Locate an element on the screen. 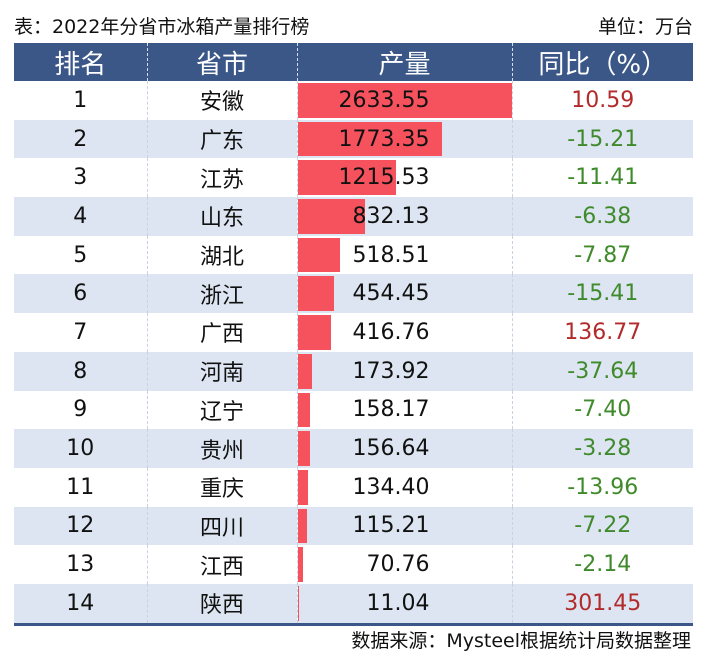  province-cell: 贵州 is located at coordinates (221, 448).